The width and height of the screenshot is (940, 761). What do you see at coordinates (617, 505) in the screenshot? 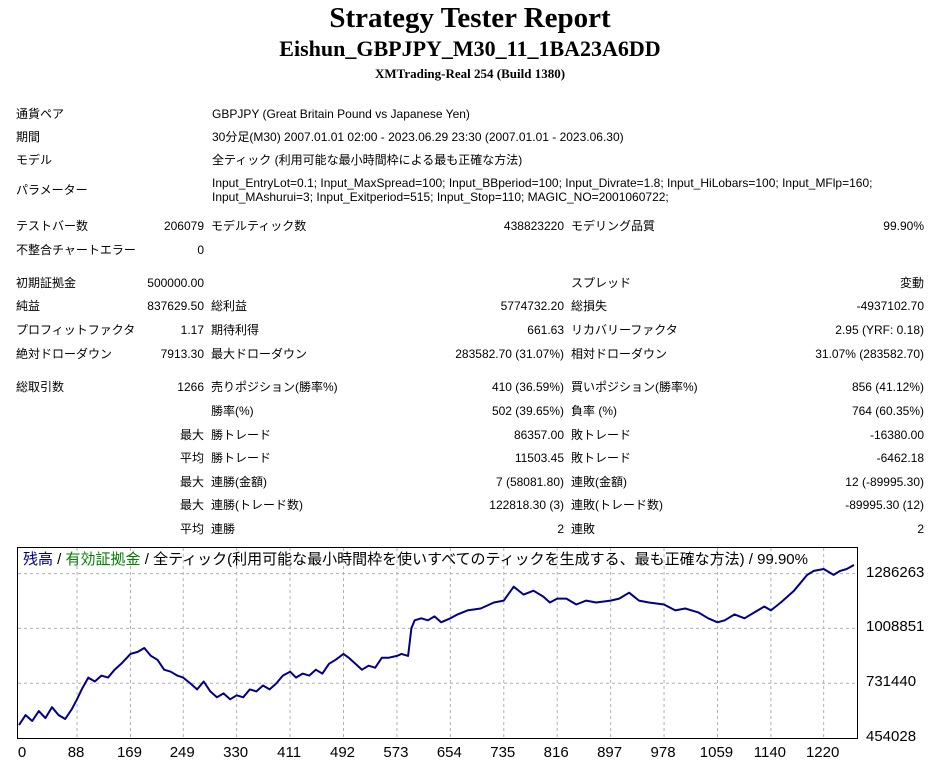
I see `consec-loss-trades-label: 連敗(トレード数)` at bounding box center [617, 505].